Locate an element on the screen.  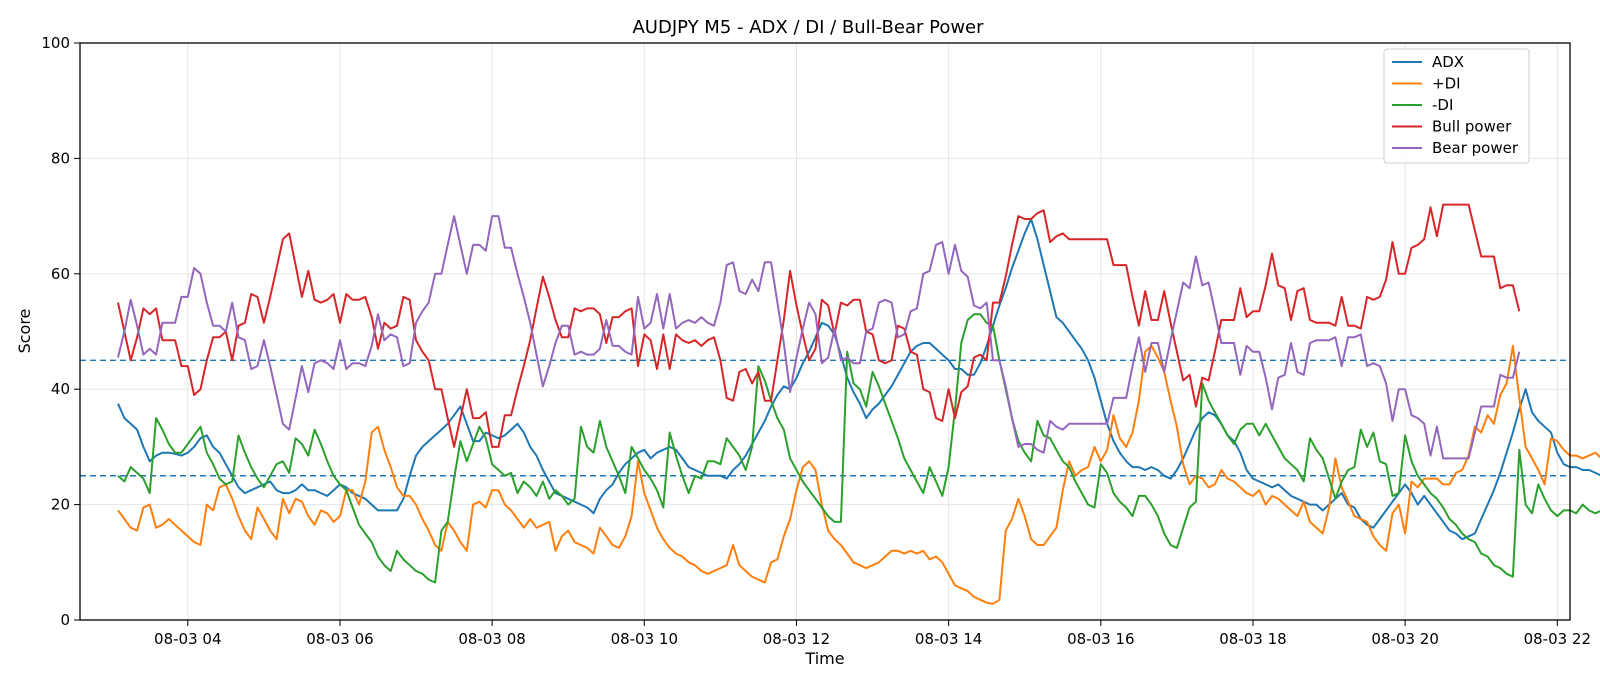
y-tick-label: 60 is located at coordinates (60, 274).